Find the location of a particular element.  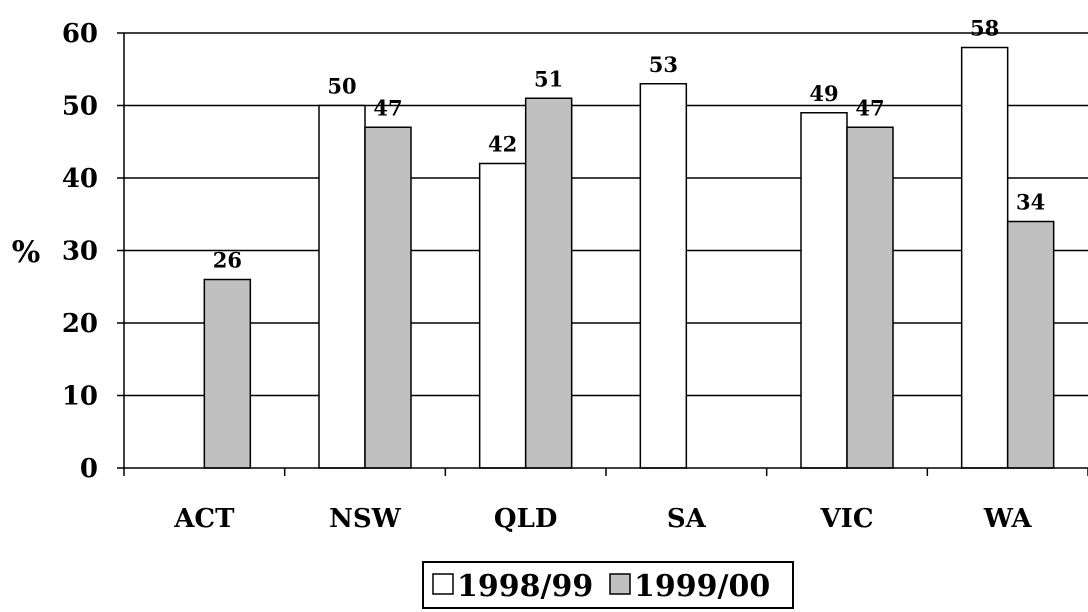

legend: 1998/99 1999/00 is located at coordinates (608, 585).